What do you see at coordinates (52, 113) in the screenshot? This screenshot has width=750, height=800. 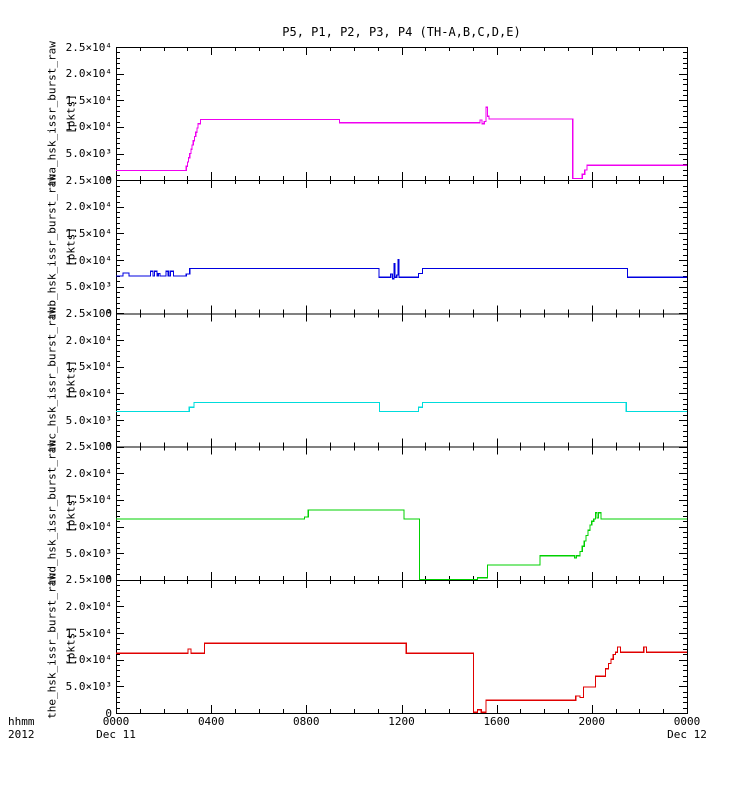 I see `ylabel-tha: tha_hsk_issr_burst_raw` at bounding box center [52, 113].